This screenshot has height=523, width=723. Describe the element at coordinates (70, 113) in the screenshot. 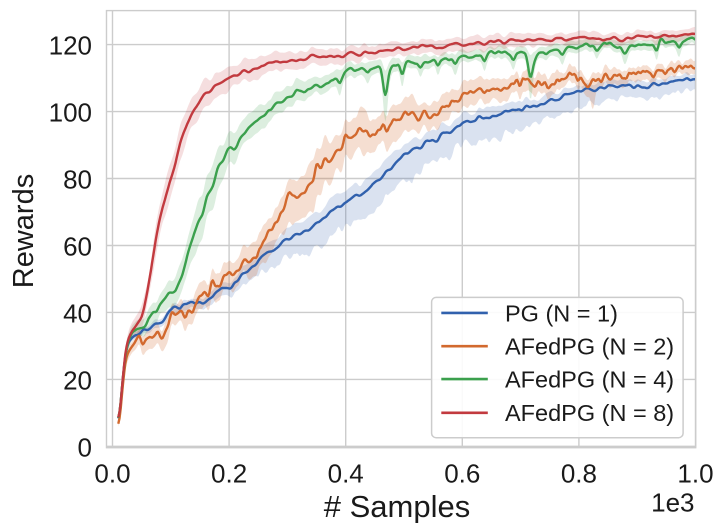

I see `svg-text: 100` at that location.